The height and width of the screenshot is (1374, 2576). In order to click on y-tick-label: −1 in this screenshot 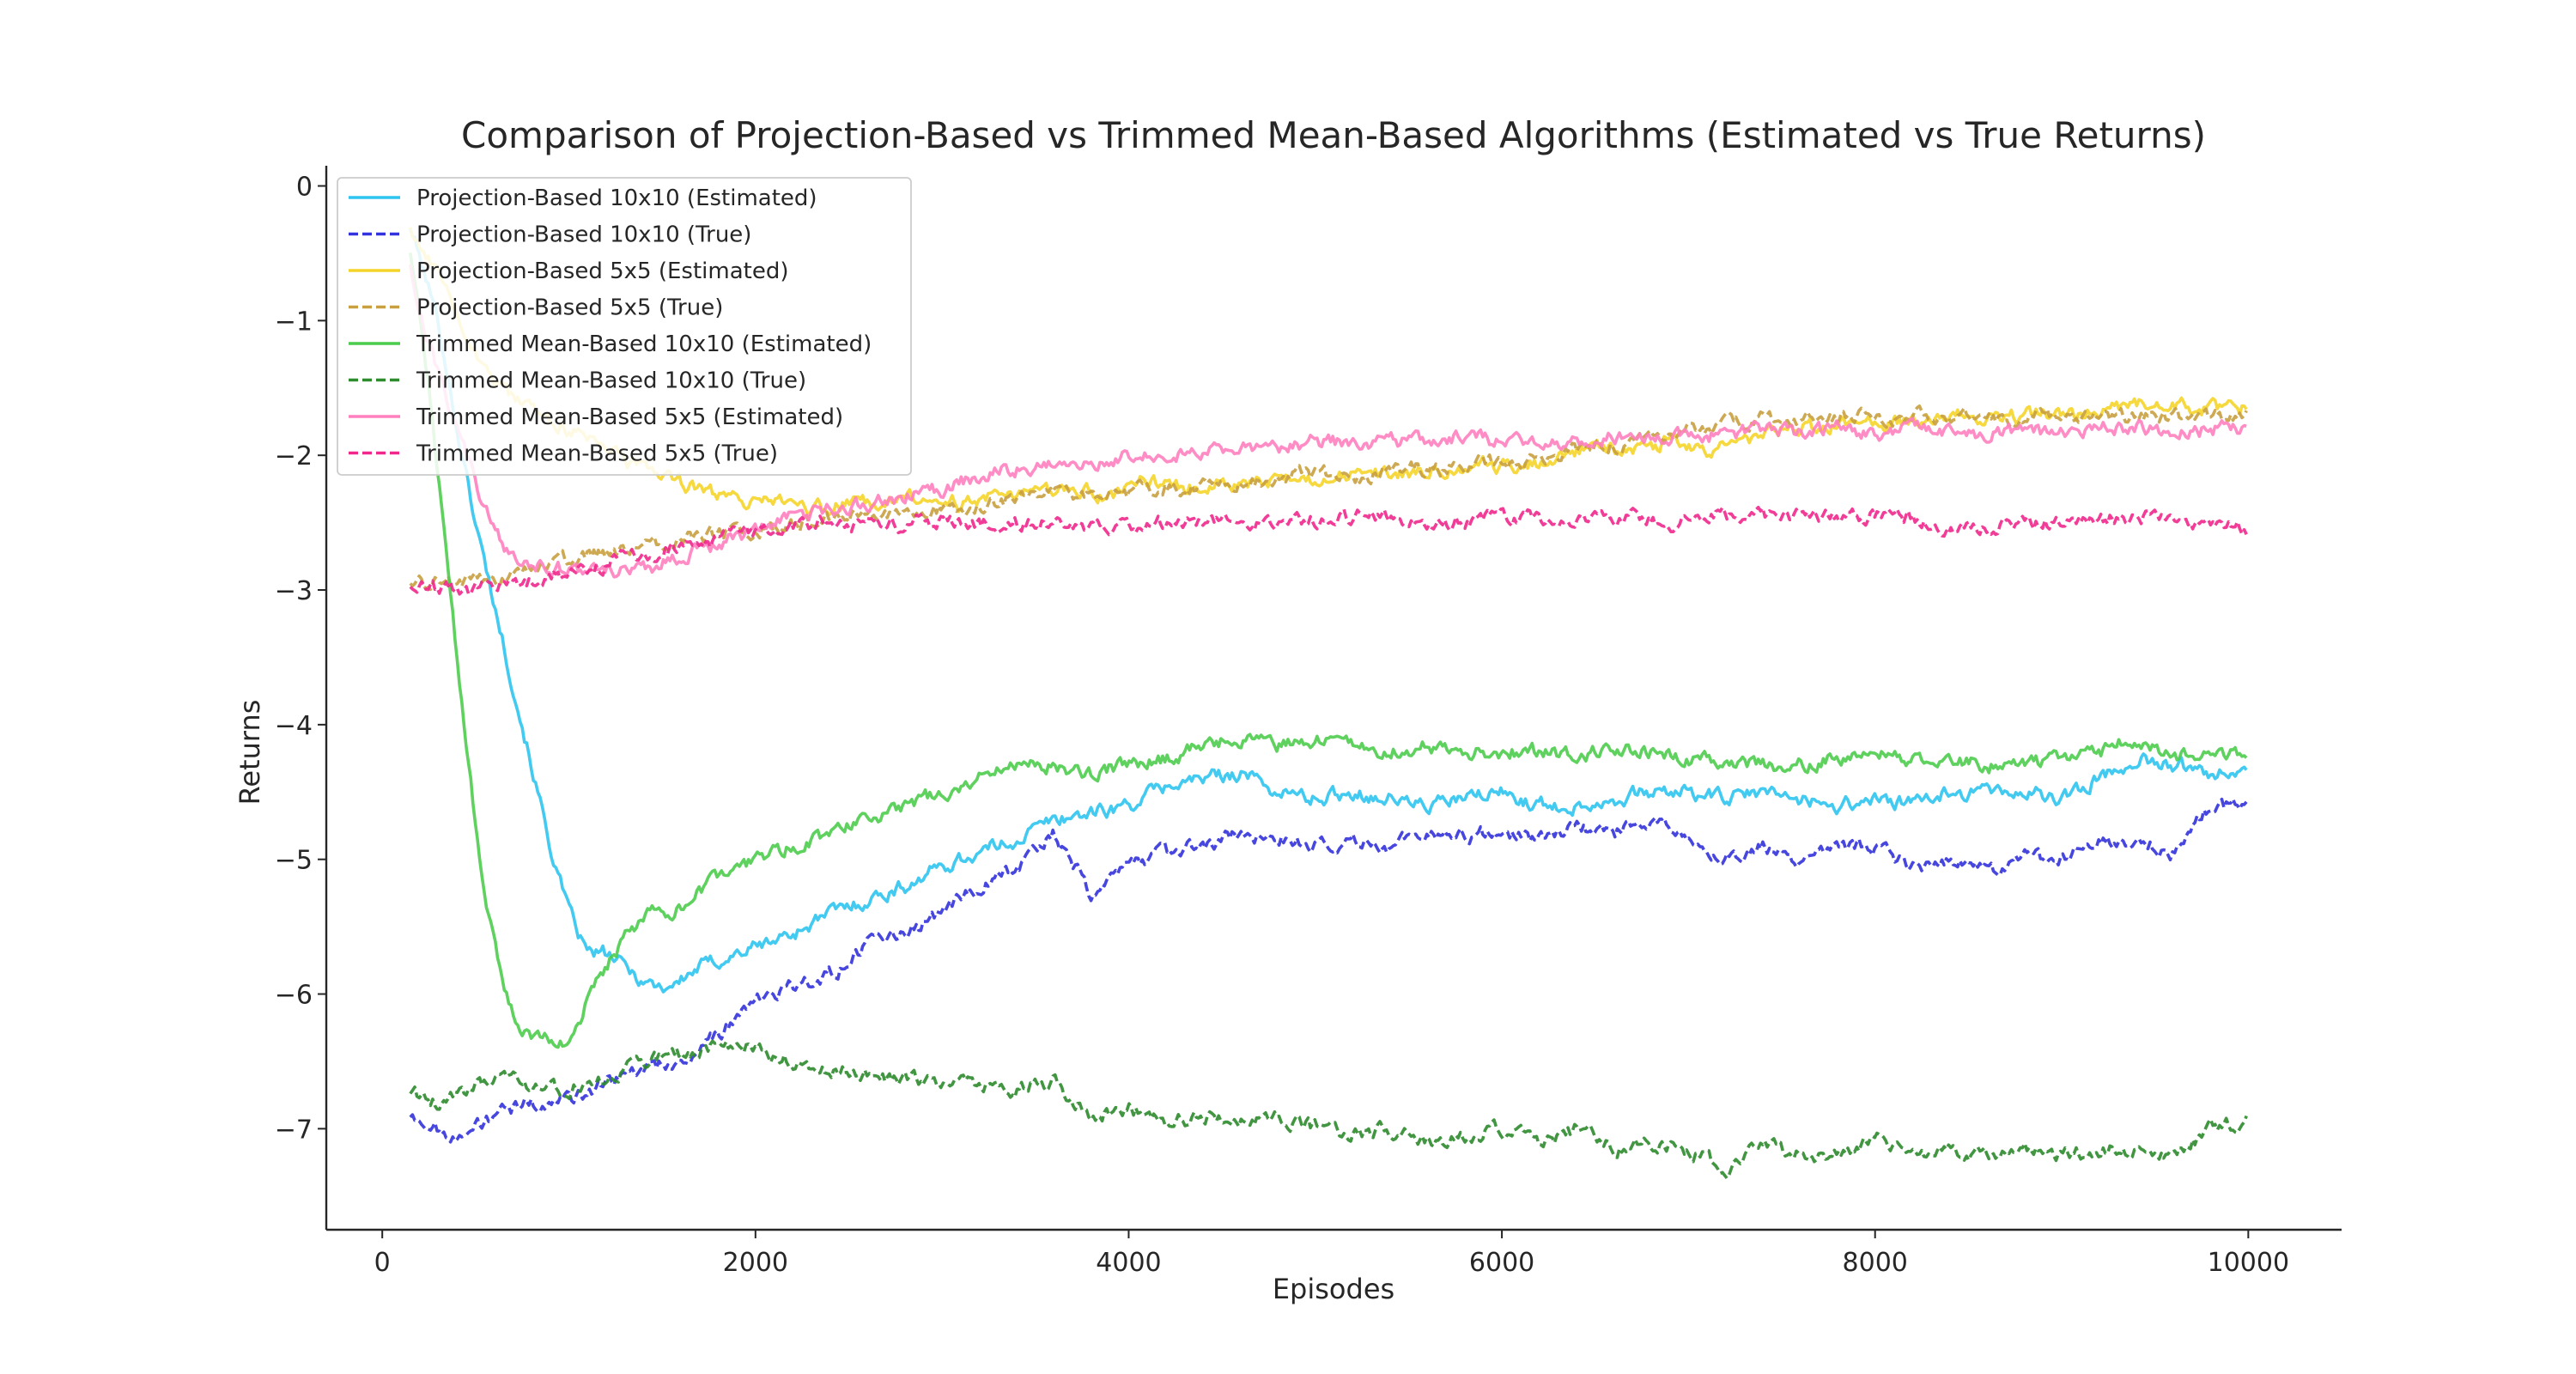, I will do `click(294, 322)`.